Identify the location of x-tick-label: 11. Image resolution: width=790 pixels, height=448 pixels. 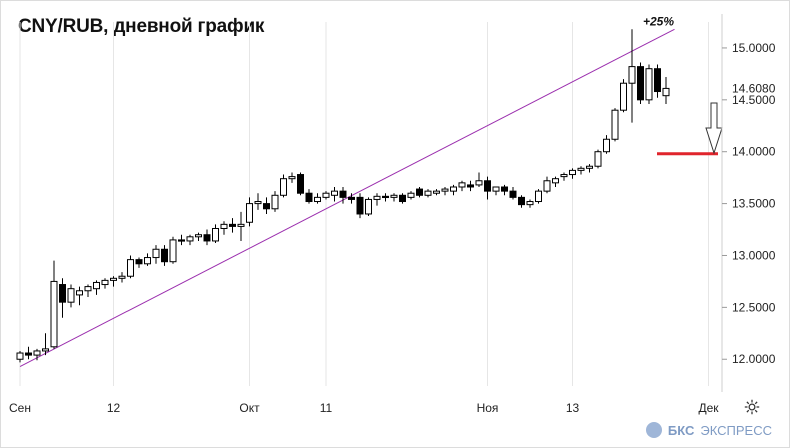
(326, 408).